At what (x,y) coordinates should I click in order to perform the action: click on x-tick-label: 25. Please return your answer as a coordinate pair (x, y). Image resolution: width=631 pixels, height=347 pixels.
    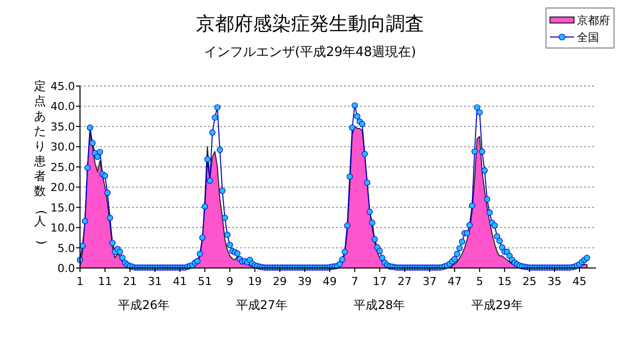
    Looking at the image, I should click on (529, 281).